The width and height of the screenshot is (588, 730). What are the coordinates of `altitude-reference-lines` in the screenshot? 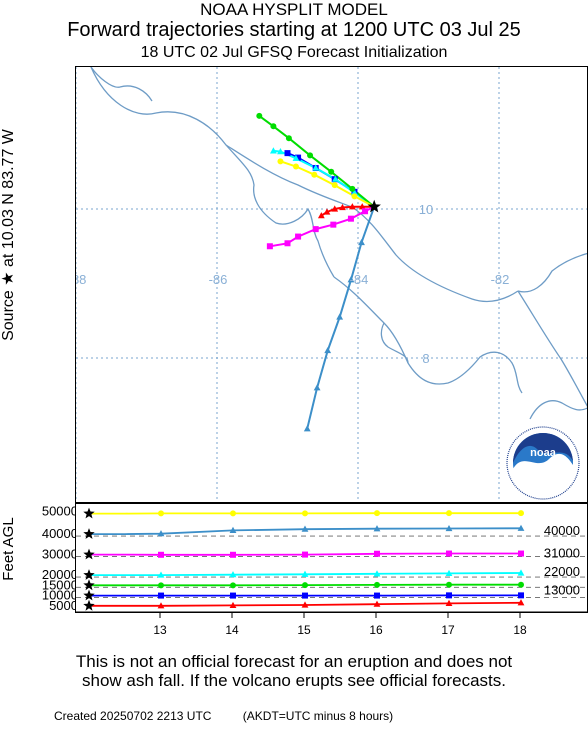 It's located at (332, 566).